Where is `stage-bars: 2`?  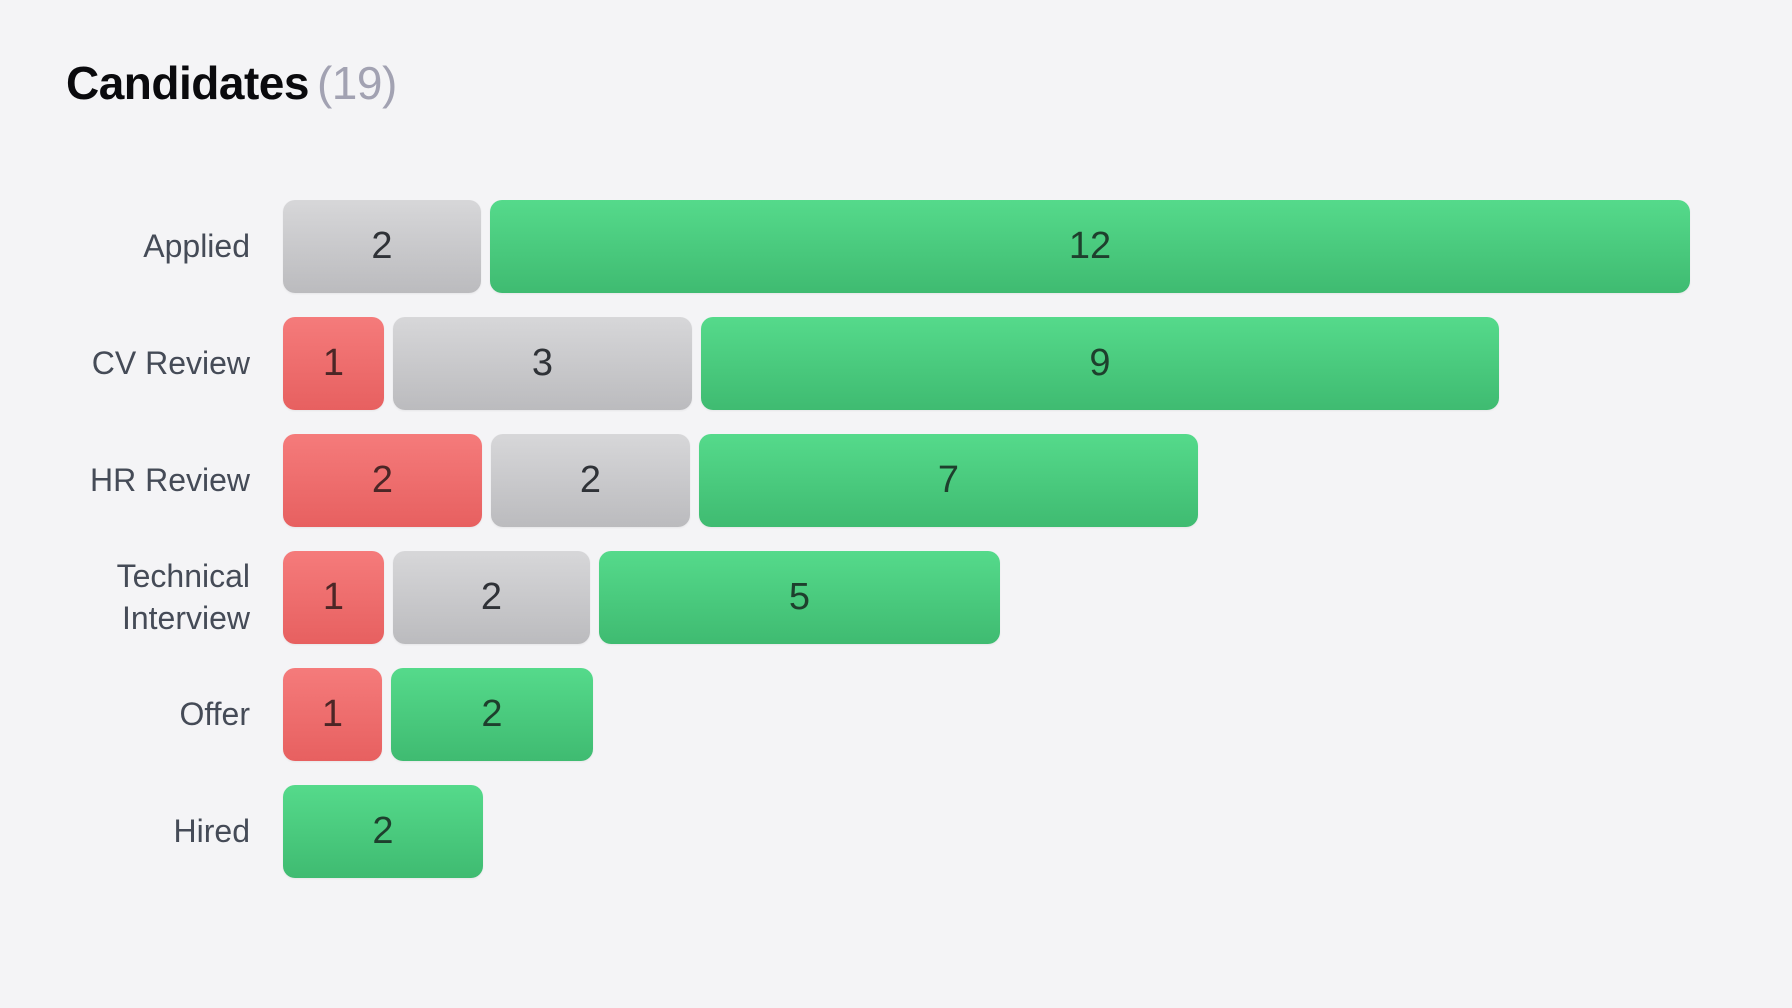 stage-bars: 2 is located at coordinates (383, 831).